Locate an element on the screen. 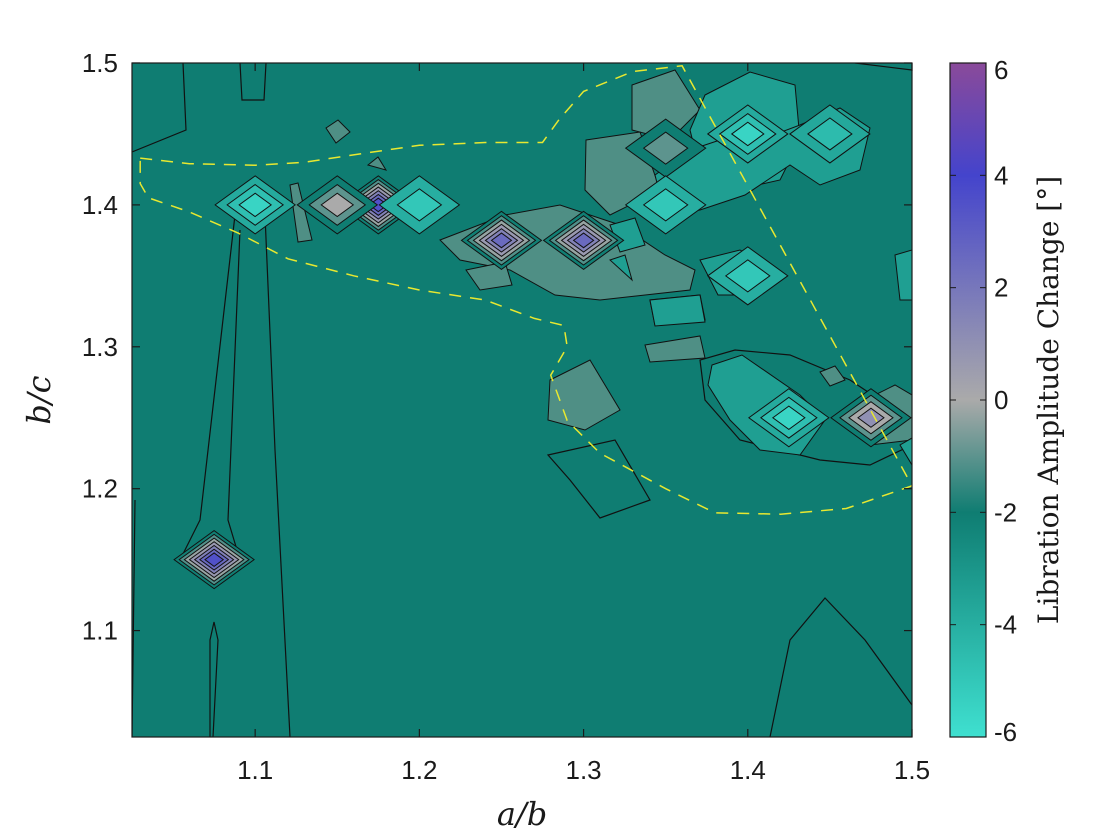  colorbar-tick-label-2: 2 is located at coordinates (1001, 288).